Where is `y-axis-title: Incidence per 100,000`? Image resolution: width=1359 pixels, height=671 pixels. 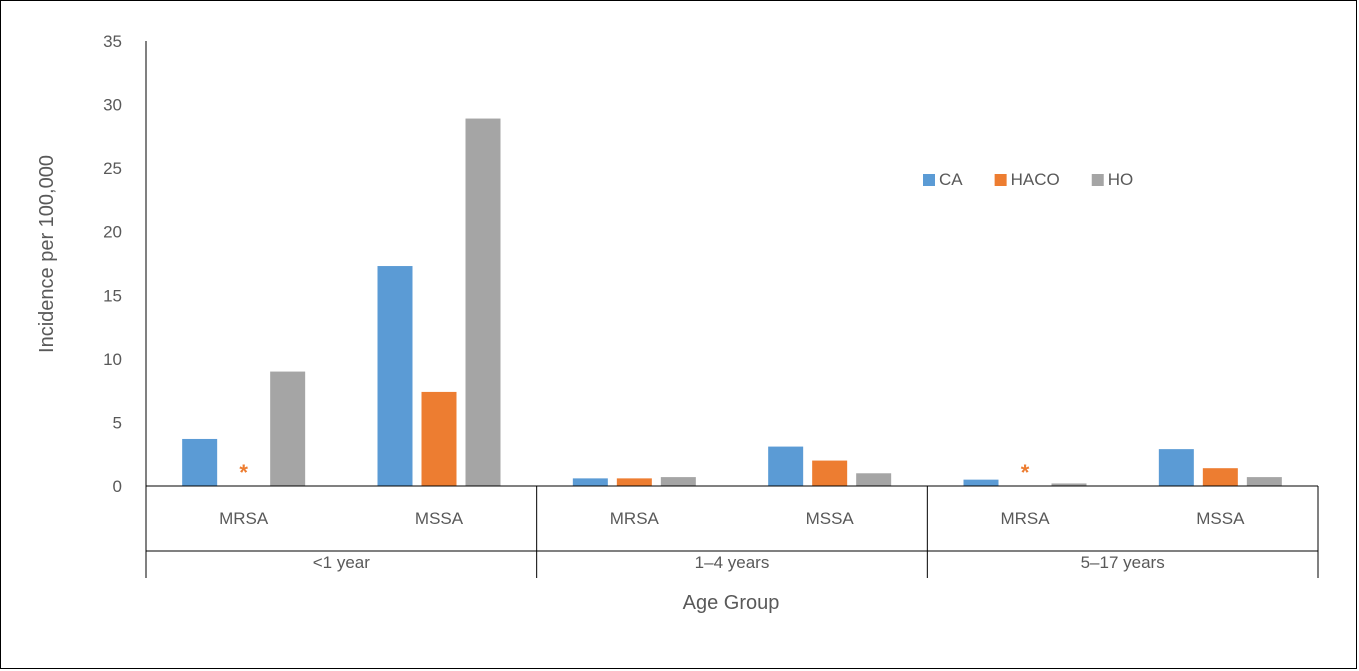
y-axis-title: Incidence per 100,000 is located at coordinates (47, 254).